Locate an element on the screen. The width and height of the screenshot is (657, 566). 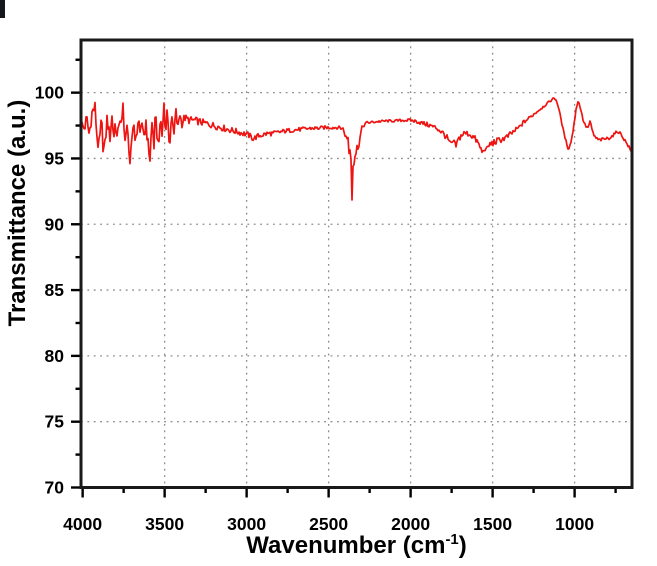
x-axis-title-close: ) is located at coordinates (462, 545).